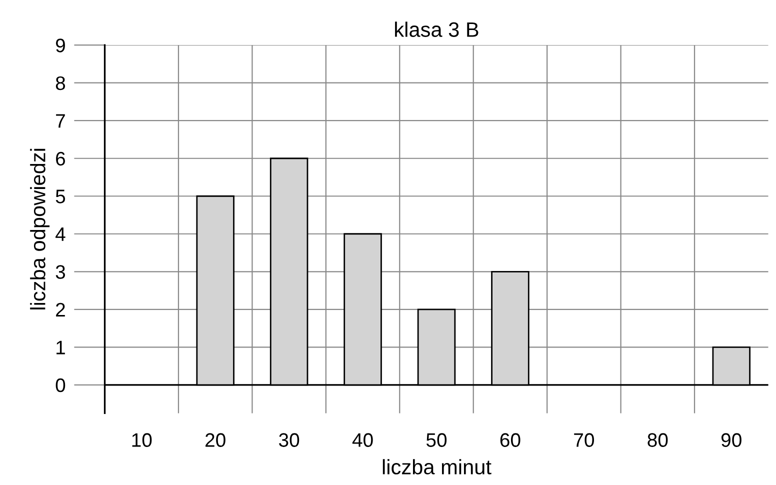 This screenshot has width=776, height=485. I want to click on y-tick-label: 0, so click(61, 385).